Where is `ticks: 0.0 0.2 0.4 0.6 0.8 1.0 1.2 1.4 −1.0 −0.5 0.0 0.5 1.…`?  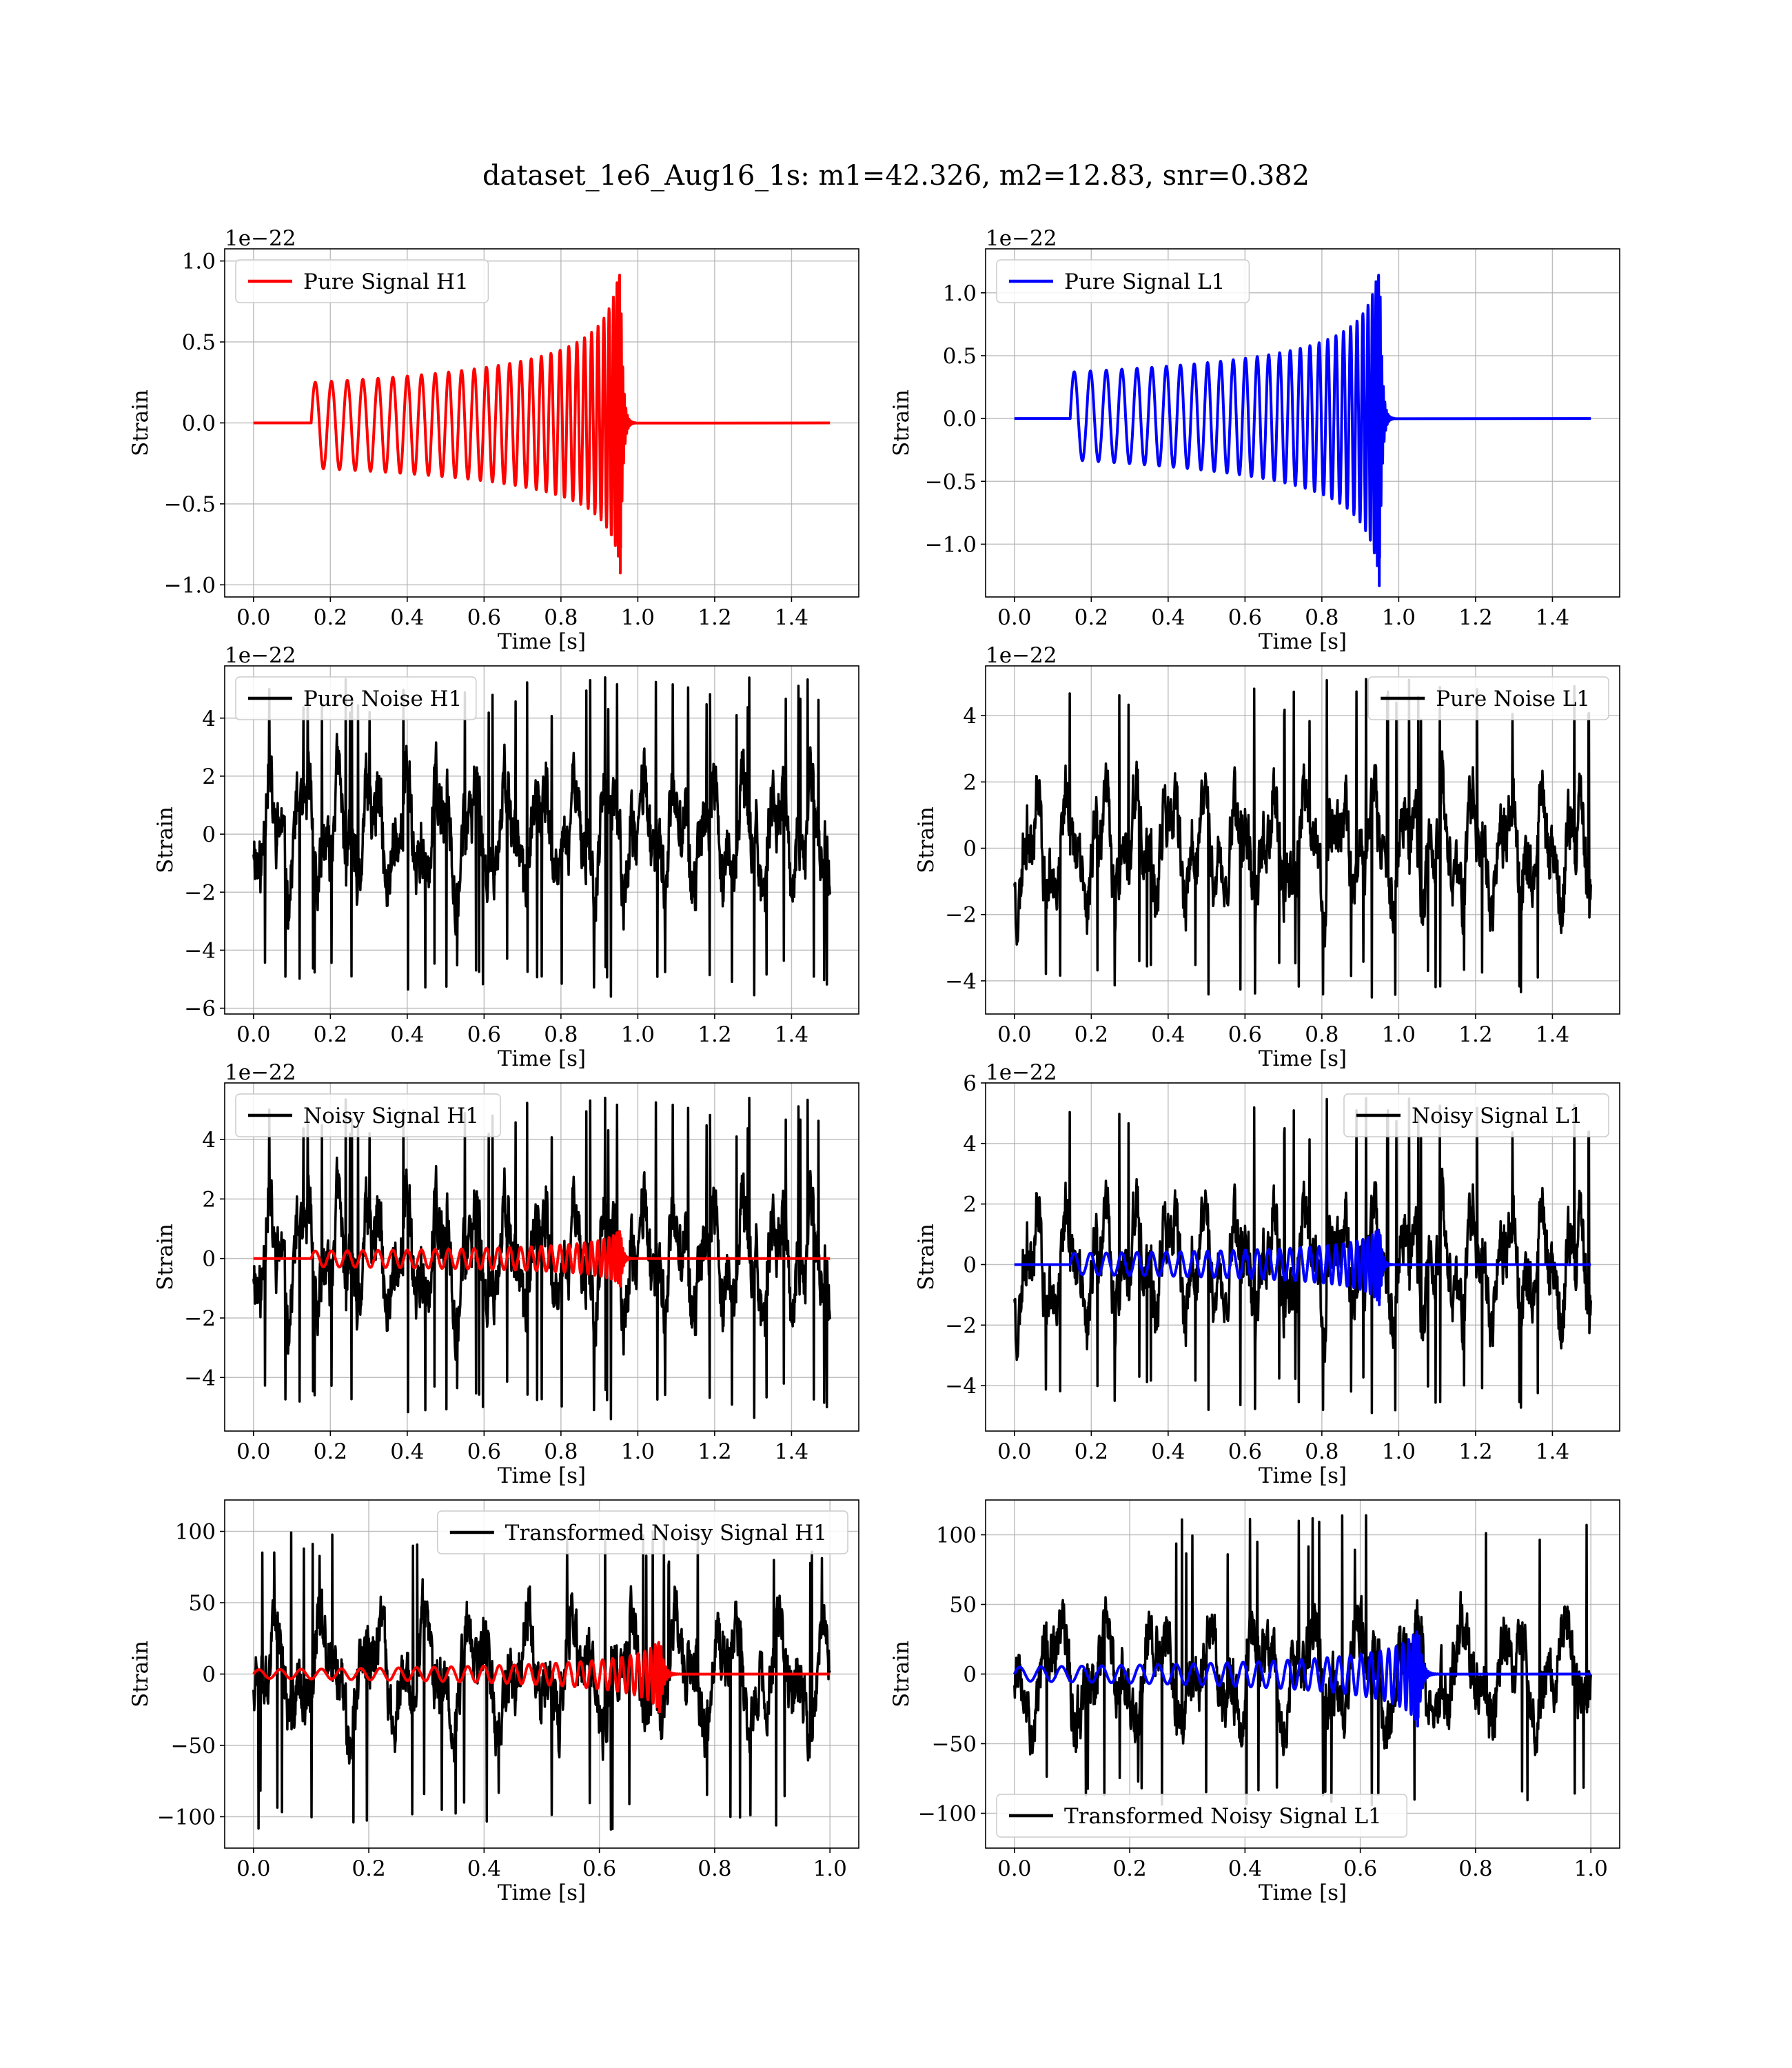
ticks: 0.0 0.2 0.4 0.6 0.8 1.0 1.2 1.4 −1.0 −0.5 0.0 0.5 1.… is located at coordinates (1247, 455).